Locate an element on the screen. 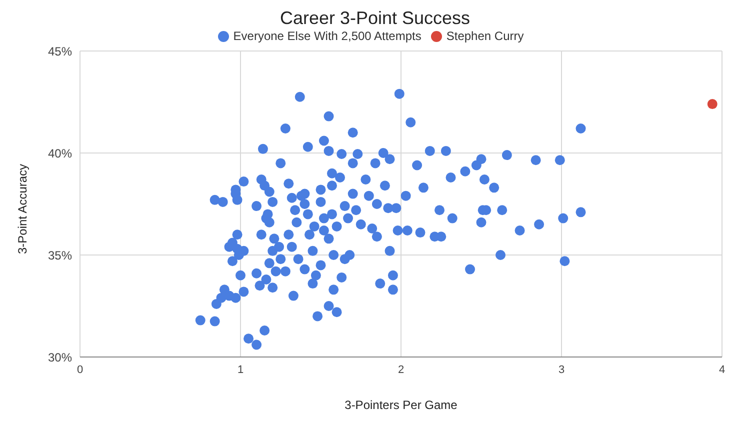 The height and width of the screenshot is (431, 750). x-tick-label: 2 is located at coordinates (401, 370).